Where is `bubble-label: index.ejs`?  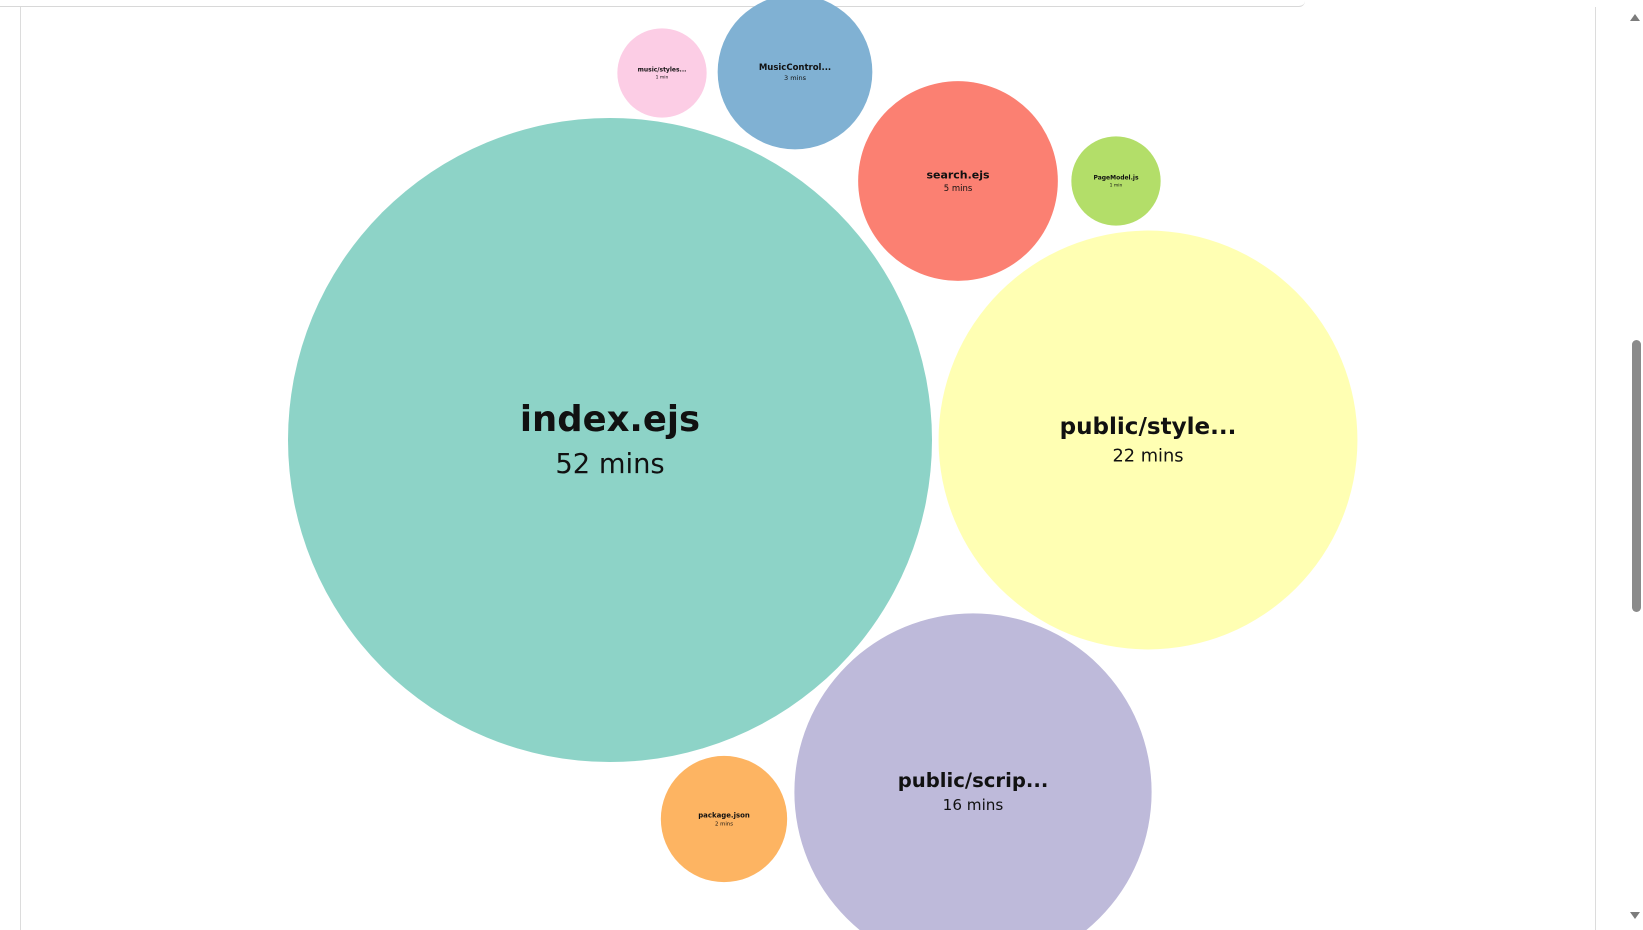 bubble-label: index.ejs is located at coordinates (610, 419).